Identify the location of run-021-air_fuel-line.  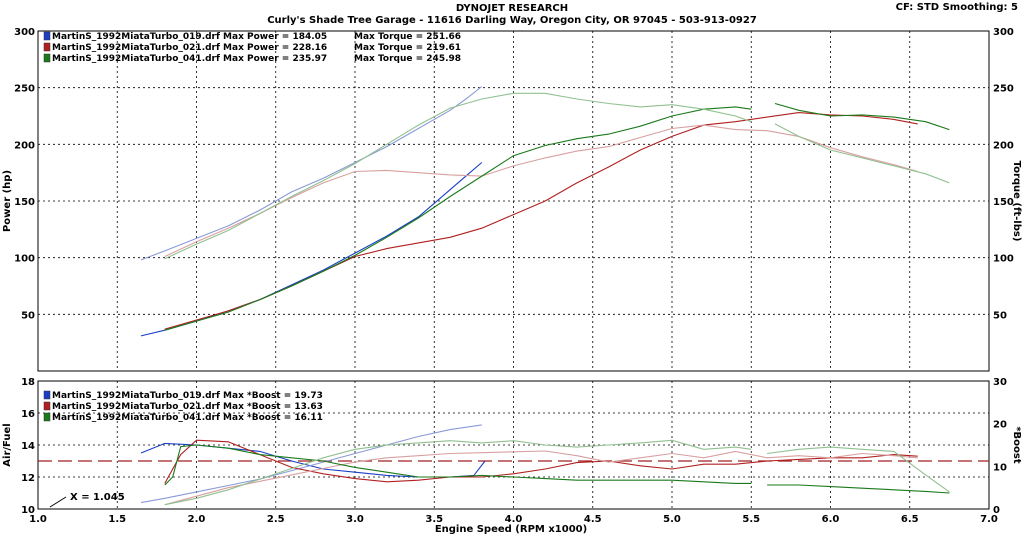
(541, 461).